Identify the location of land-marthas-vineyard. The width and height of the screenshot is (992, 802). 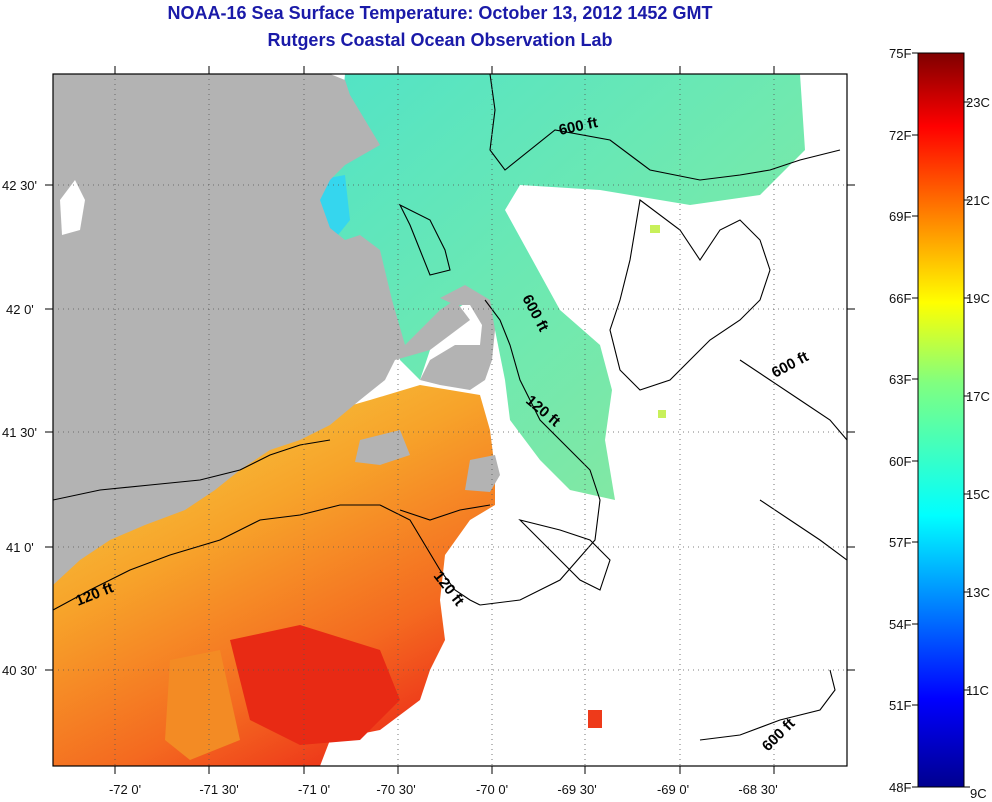
(382, 447).